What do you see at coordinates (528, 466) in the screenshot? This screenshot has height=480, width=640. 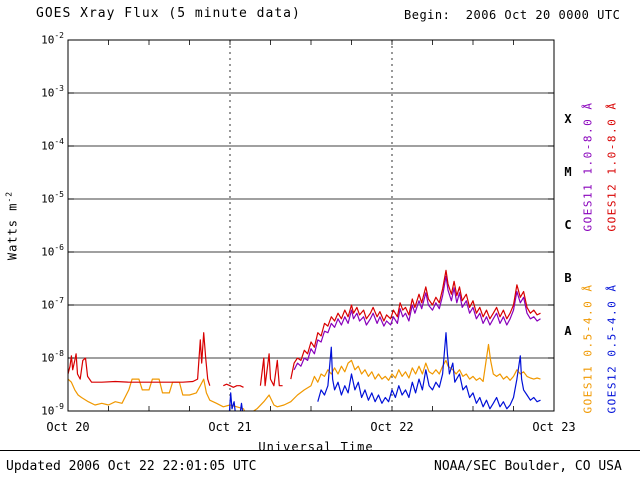 I see `source-credit: NOAA/SEC Boulder, CO USA` at bounding box center [528, 466].